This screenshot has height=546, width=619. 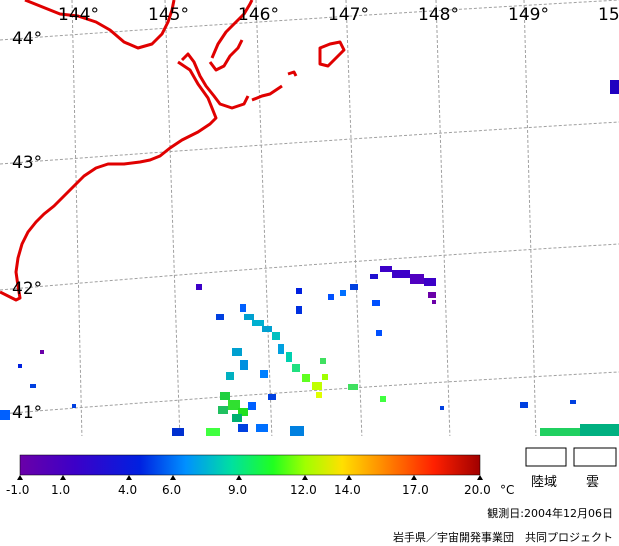 I want to click on lat-label-42: 42°, so click(x=27, y=289).